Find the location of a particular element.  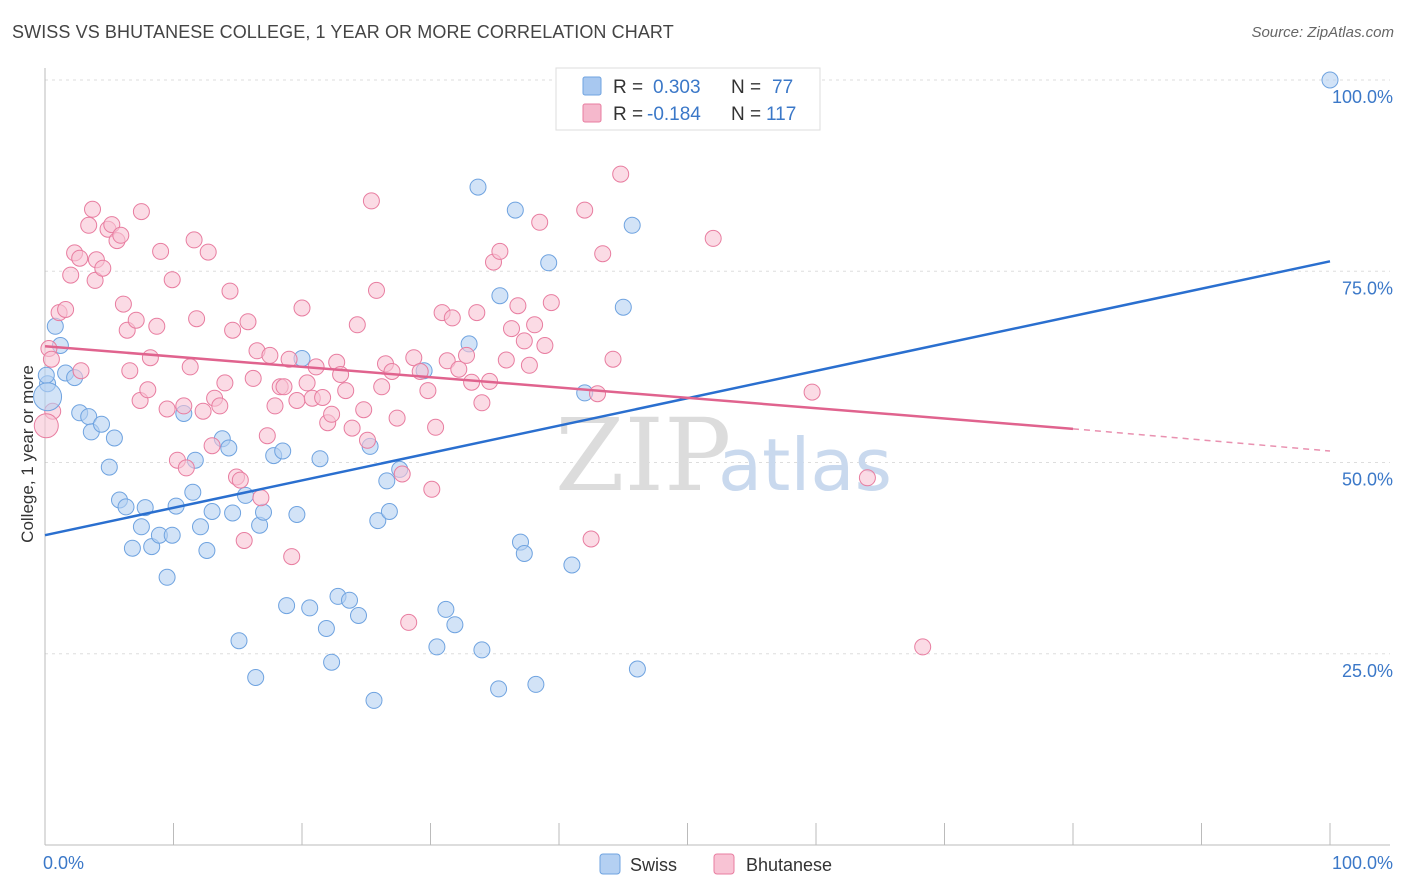

y-tick-labels: 100.0% 75.0% 50.0% 25.0% is located at coordinates (1362, 384).